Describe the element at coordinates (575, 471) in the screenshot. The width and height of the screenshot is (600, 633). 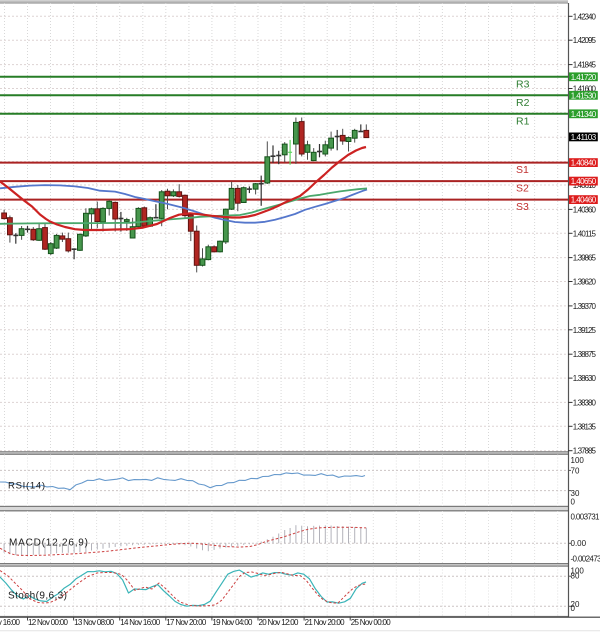
I see `svg-text: 70` at that location.